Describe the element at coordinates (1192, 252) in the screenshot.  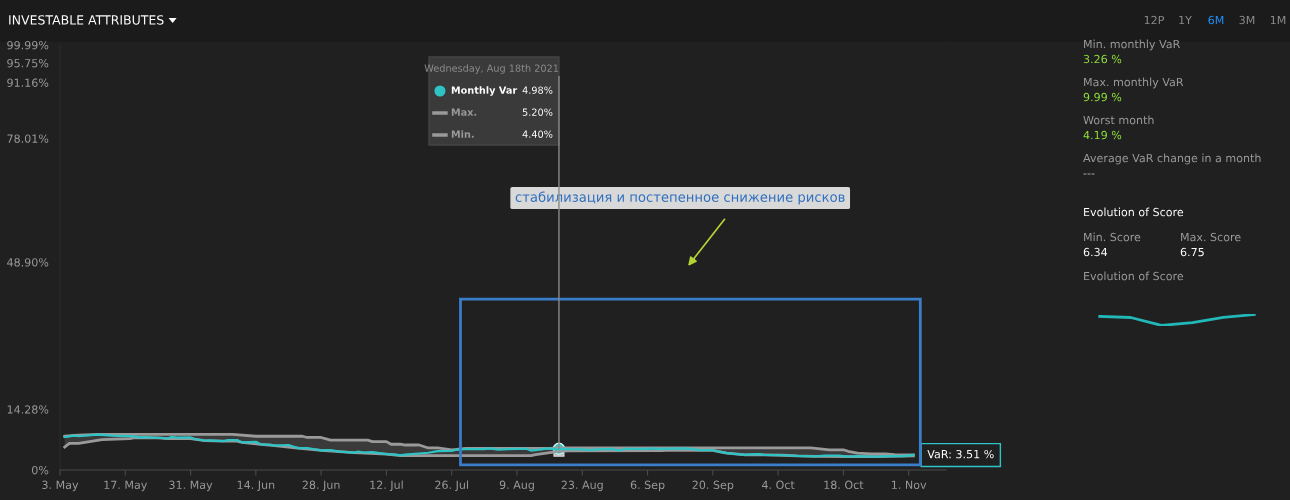
I see `text: 6.75` at that location.